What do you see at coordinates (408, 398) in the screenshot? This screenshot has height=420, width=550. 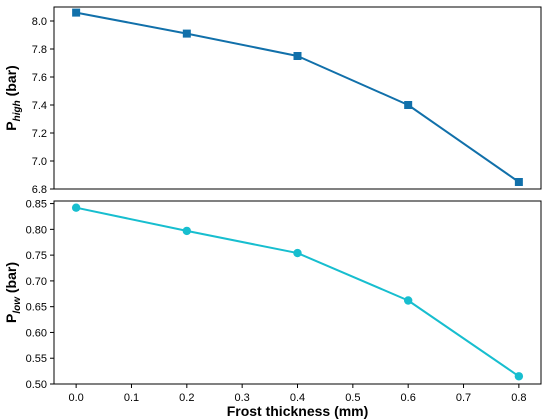 I see `bottom-xtick-label: 0.6` at bounding box center [408, 398].